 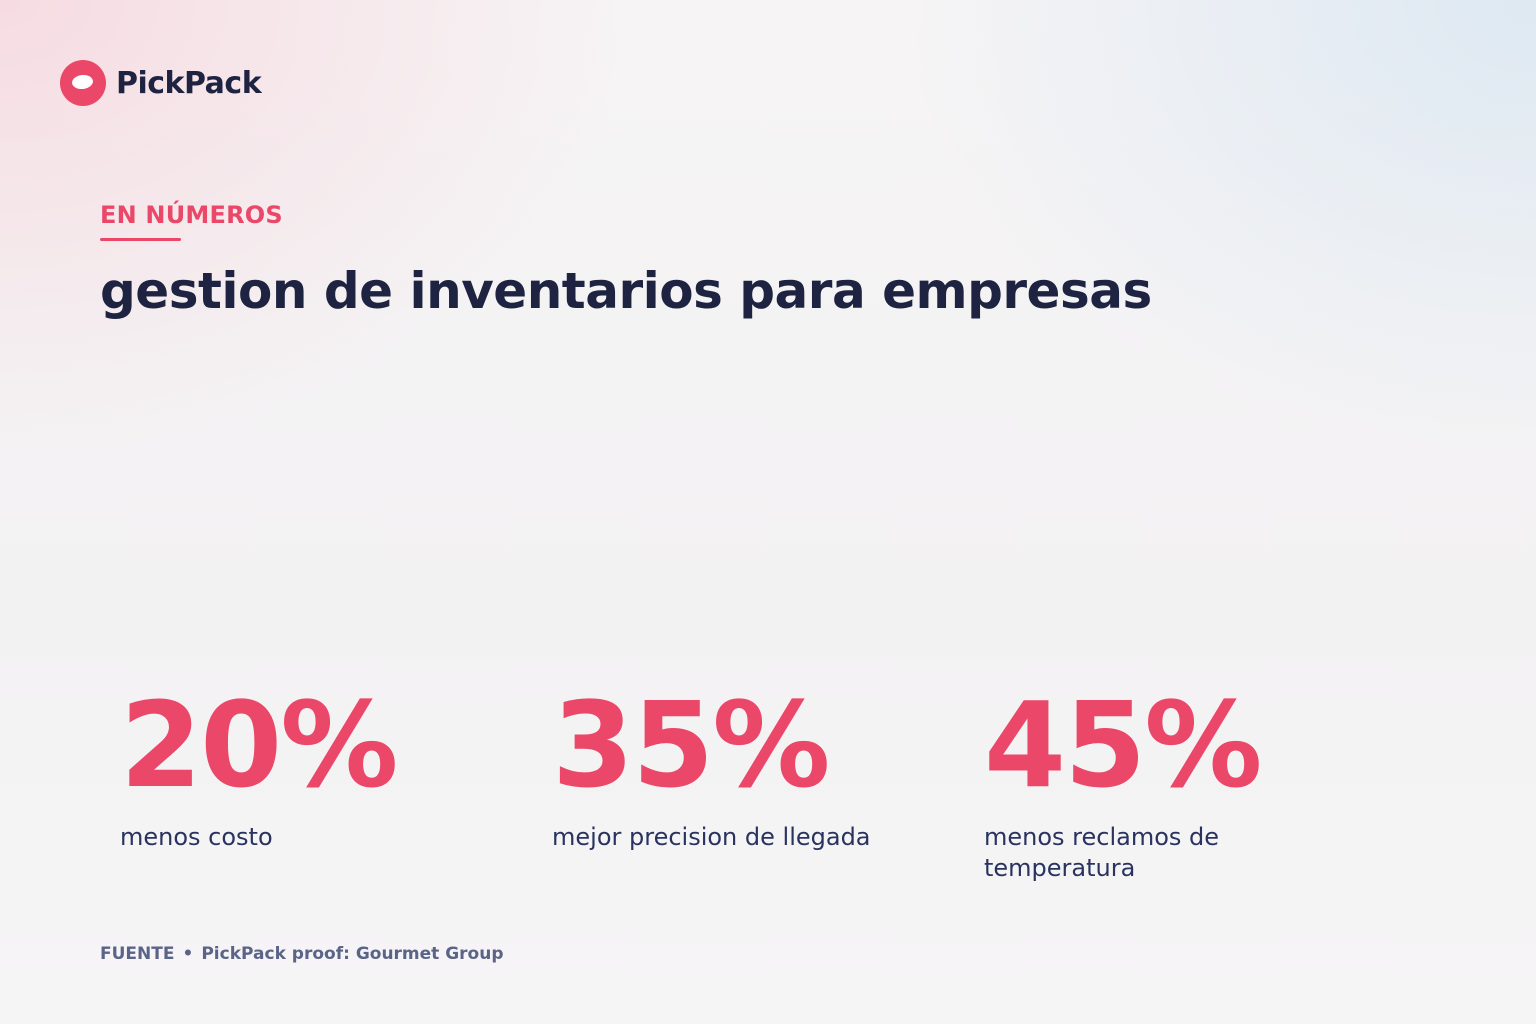 What do you see at coordinates (626, 291) in the screenshot?
I see `page-title: gestion de inventarios para empresas` at bounding box center [626, 291].